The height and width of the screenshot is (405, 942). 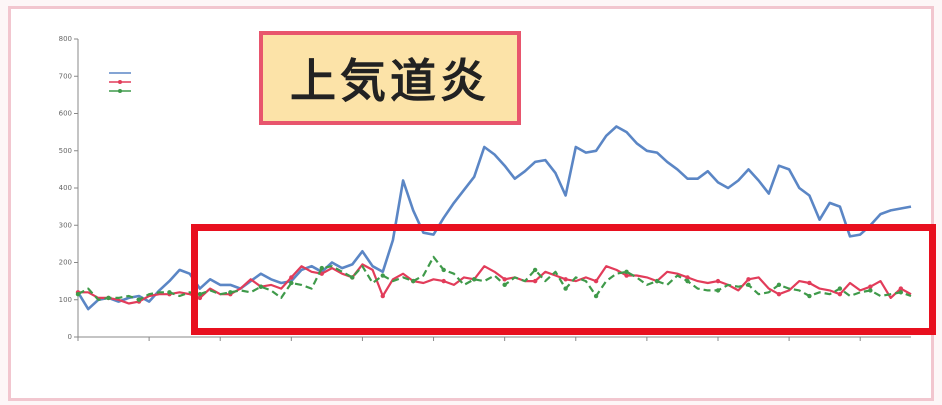 I want to click on y-tick-label: 800, so click(x=65, y=39).